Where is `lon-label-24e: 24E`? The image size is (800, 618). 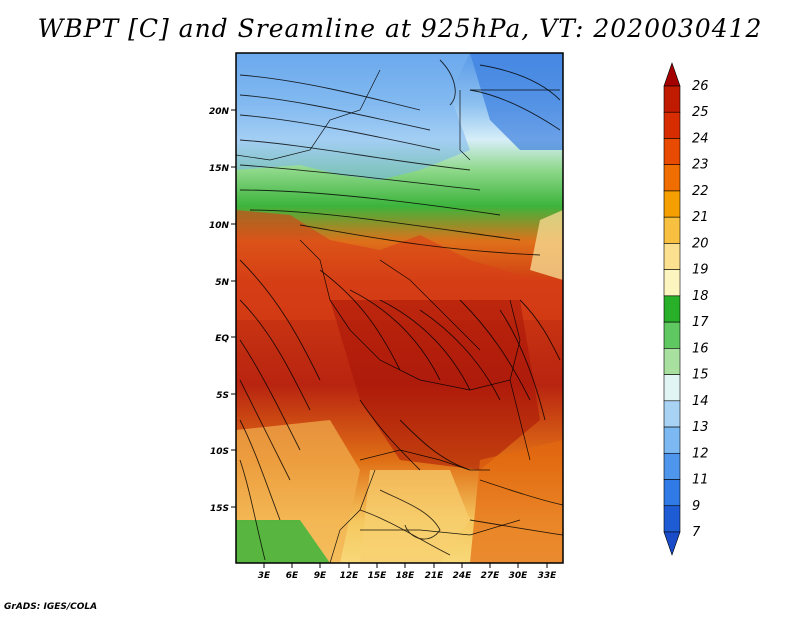
lon-label-24e: 24E is located at coordinates (463, 576).